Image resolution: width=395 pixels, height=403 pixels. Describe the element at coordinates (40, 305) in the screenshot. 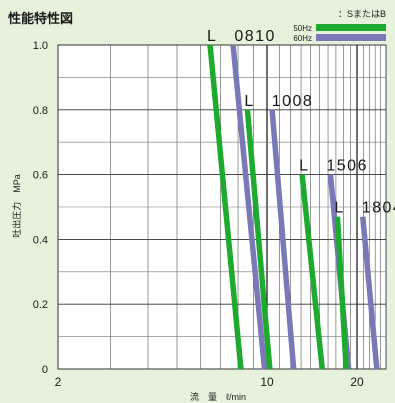

I see `y-tick-label: 0.2` at that location.